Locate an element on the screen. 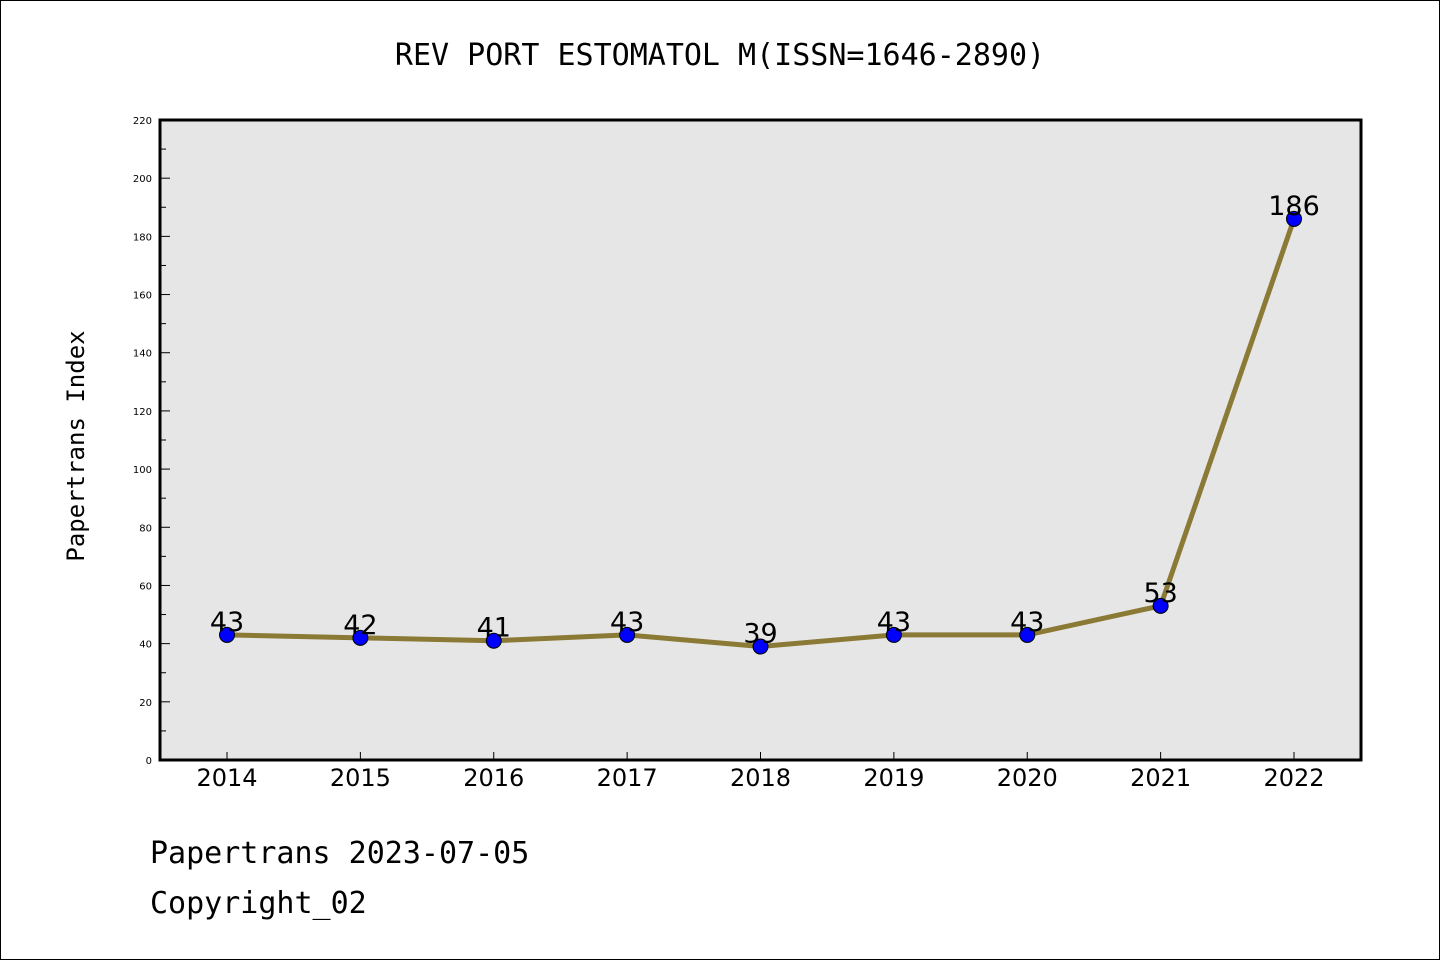  x-axis-ticks: 2014 2015 2016 2017 2018 2019 2020 2021 2022 is located at coordinates (760, 772).